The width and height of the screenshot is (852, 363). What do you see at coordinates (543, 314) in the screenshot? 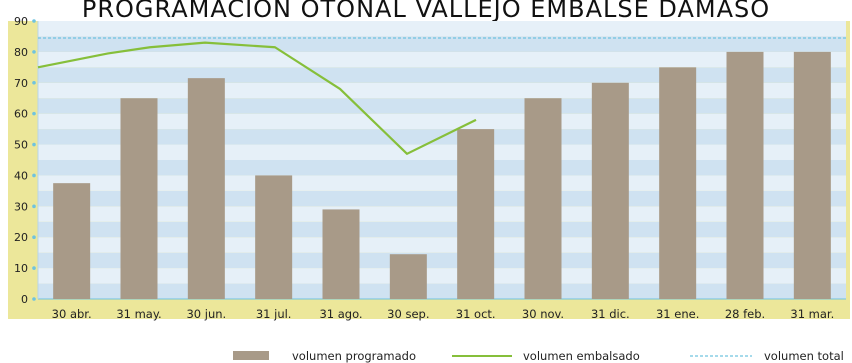
I see `x-tick-label: 30 nov.` at bounding box center [543, 314].